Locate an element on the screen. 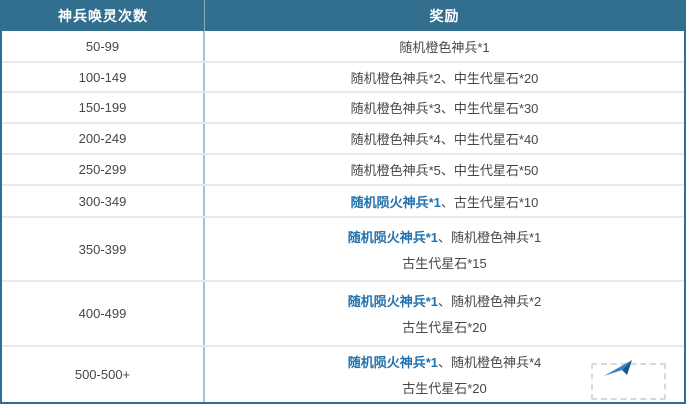 The image size is (686, 406). table-row: 50-99 随机橙色神兵*1 is located at coordinates (343, 46).